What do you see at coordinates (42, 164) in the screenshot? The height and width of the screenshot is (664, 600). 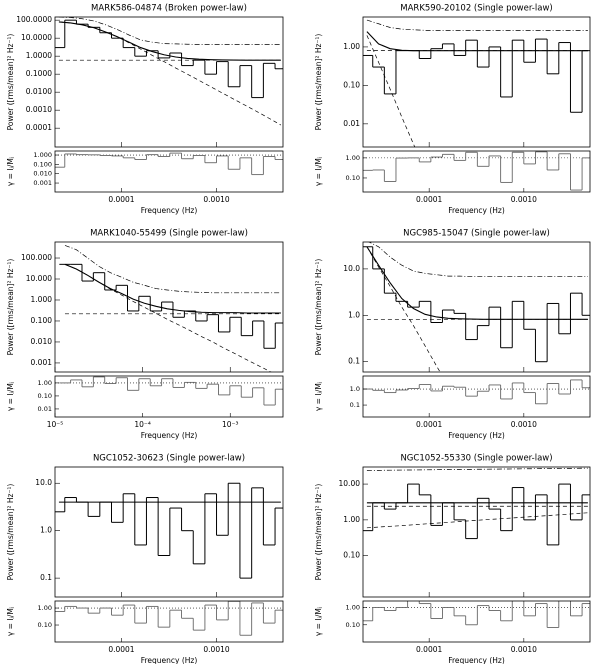 I see `ratio-tick-label: 0.100` at bounding box center [42, 164].